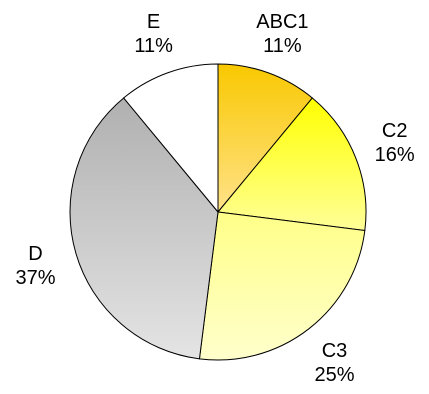 The image size is (429, 394). Describe the element at coordinates (335, 351) in the screenshot. I see `slice-name-label: C3` at that location.